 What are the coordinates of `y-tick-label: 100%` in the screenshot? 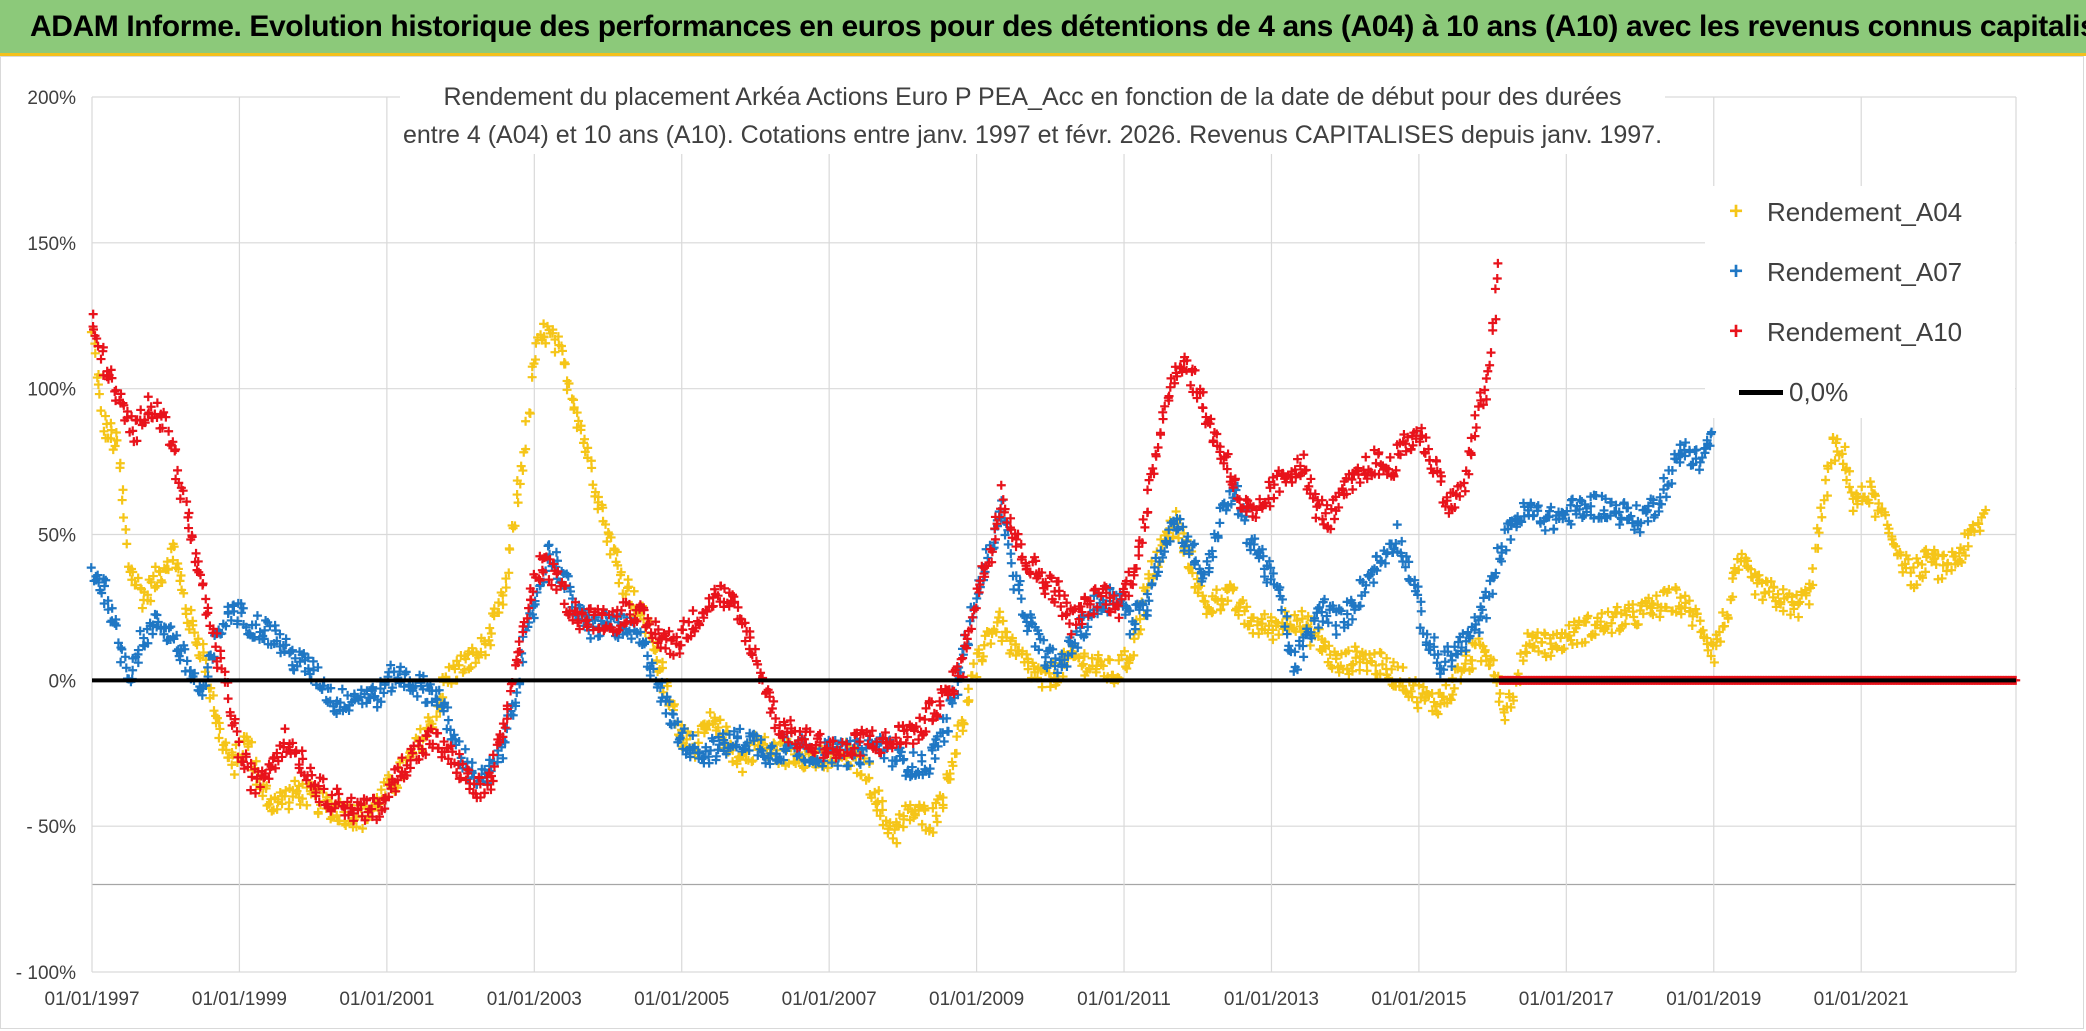 It's located at (51, 390).